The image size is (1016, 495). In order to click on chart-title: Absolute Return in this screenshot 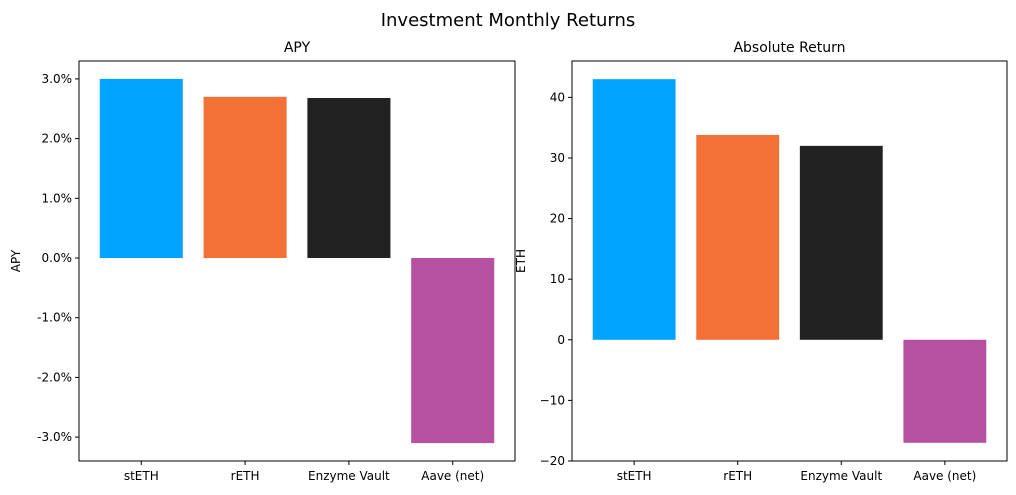, I will do `click(789, 48)`.